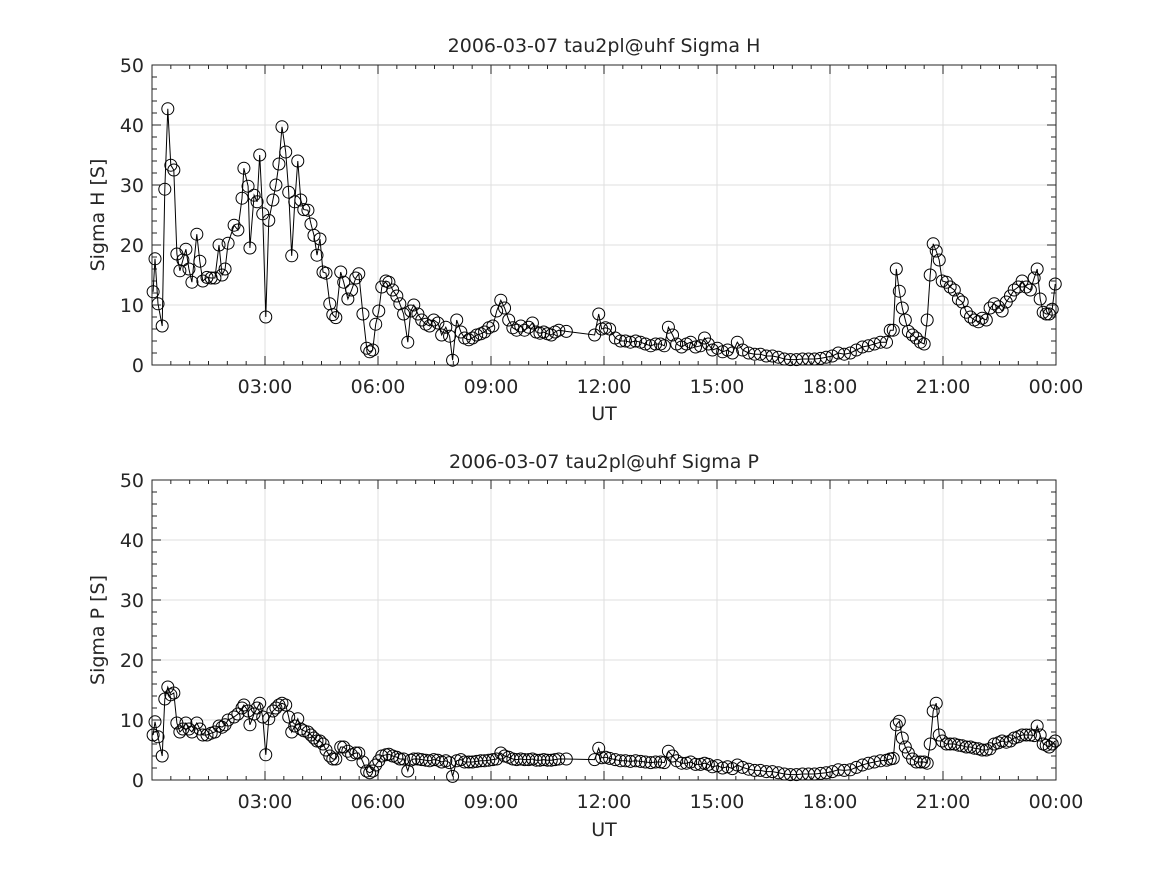  I want to click on sigma-h-y-tick-label: 10, so click(132, 306).